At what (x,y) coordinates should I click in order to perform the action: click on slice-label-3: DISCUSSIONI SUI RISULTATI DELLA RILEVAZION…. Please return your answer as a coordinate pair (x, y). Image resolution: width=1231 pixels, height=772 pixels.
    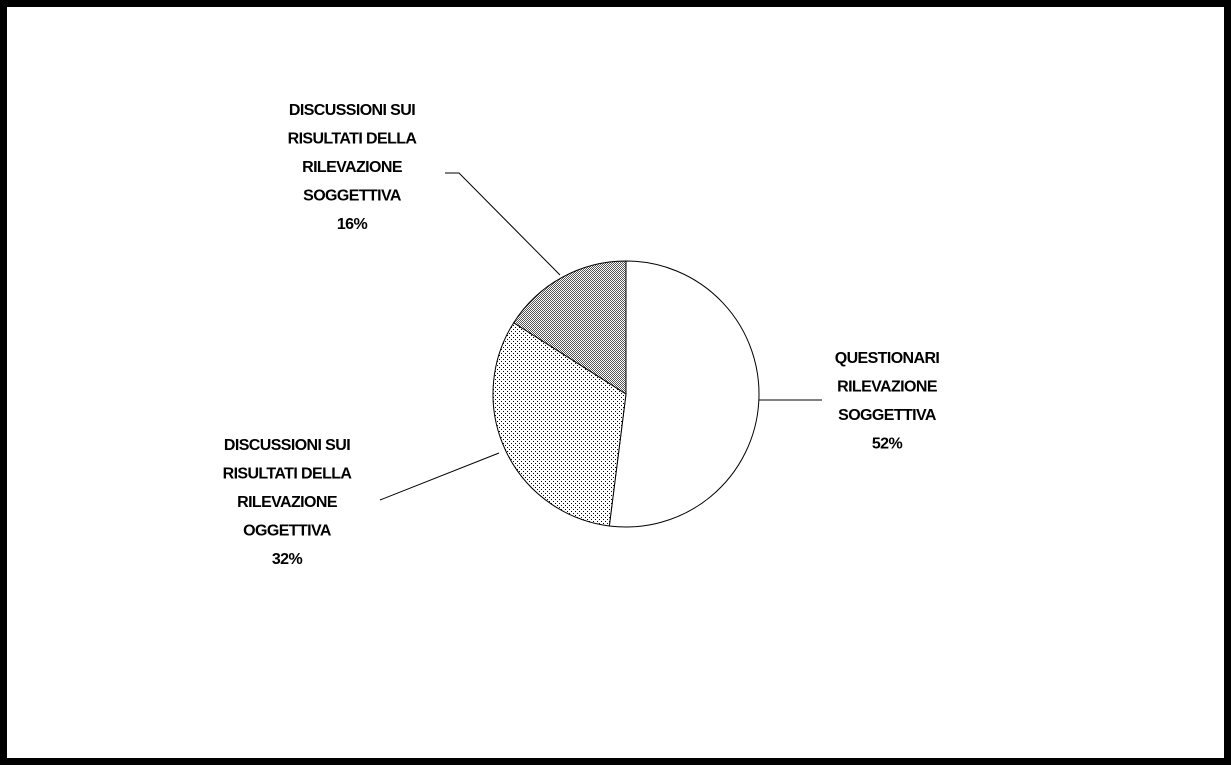
    Looking at the image, I should click on (353, 167).